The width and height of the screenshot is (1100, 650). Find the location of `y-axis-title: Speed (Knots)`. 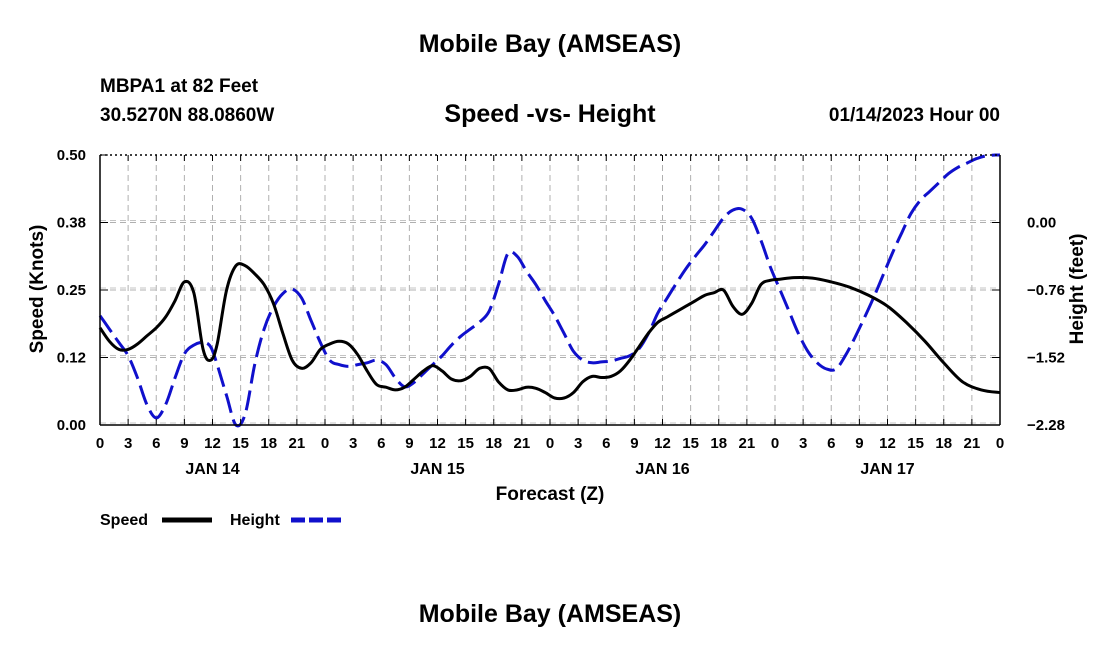

y-axis-title: Speed (Knots) is located at coordinates (37, 289).